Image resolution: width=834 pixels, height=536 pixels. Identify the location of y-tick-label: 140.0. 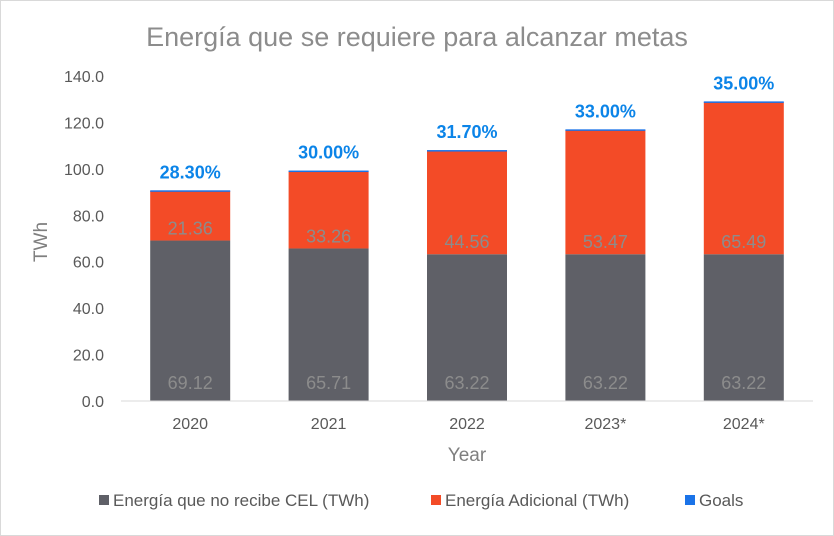
(84, 77).